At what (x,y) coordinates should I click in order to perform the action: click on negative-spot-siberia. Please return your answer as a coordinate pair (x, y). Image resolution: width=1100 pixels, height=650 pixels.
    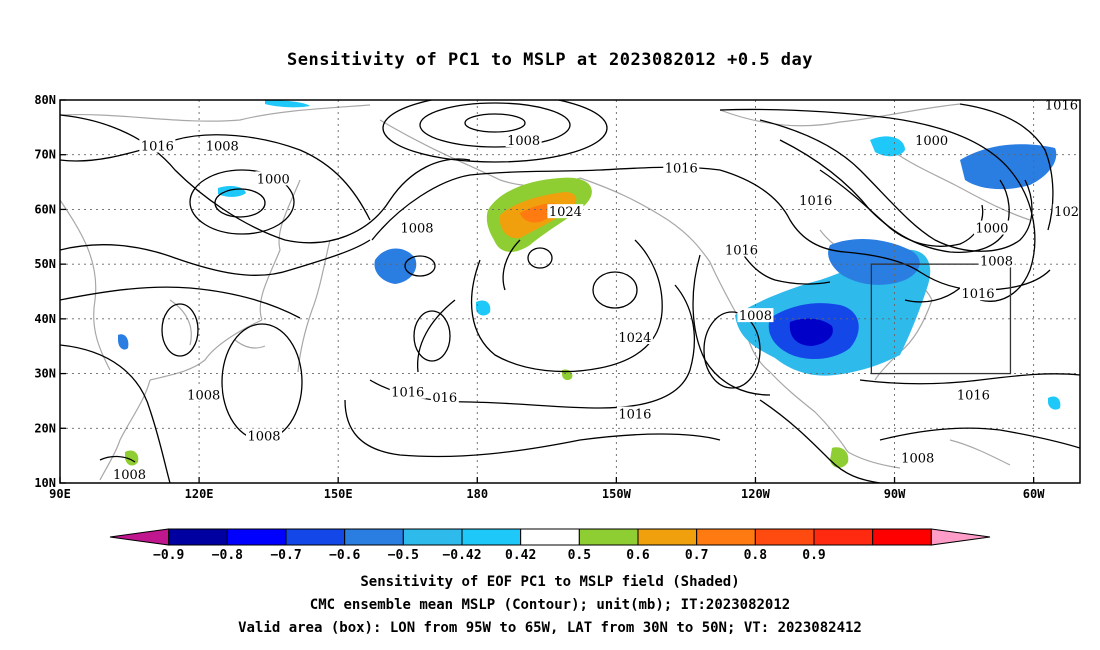
    Looking at the image, I should click on (232, 191).